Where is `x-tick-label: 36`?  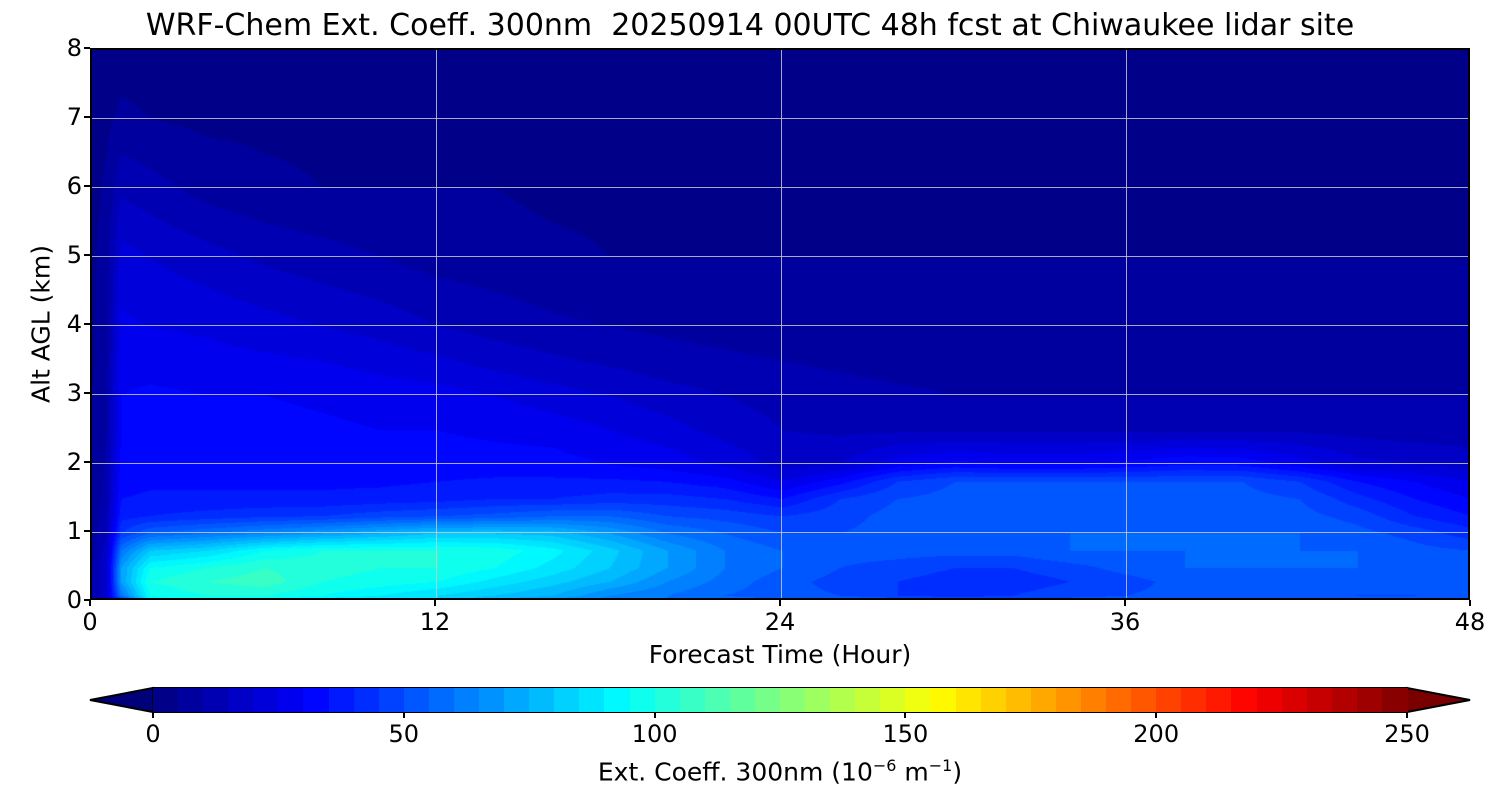
x-tick-label: 36 is located at coordinates (1125, 622).